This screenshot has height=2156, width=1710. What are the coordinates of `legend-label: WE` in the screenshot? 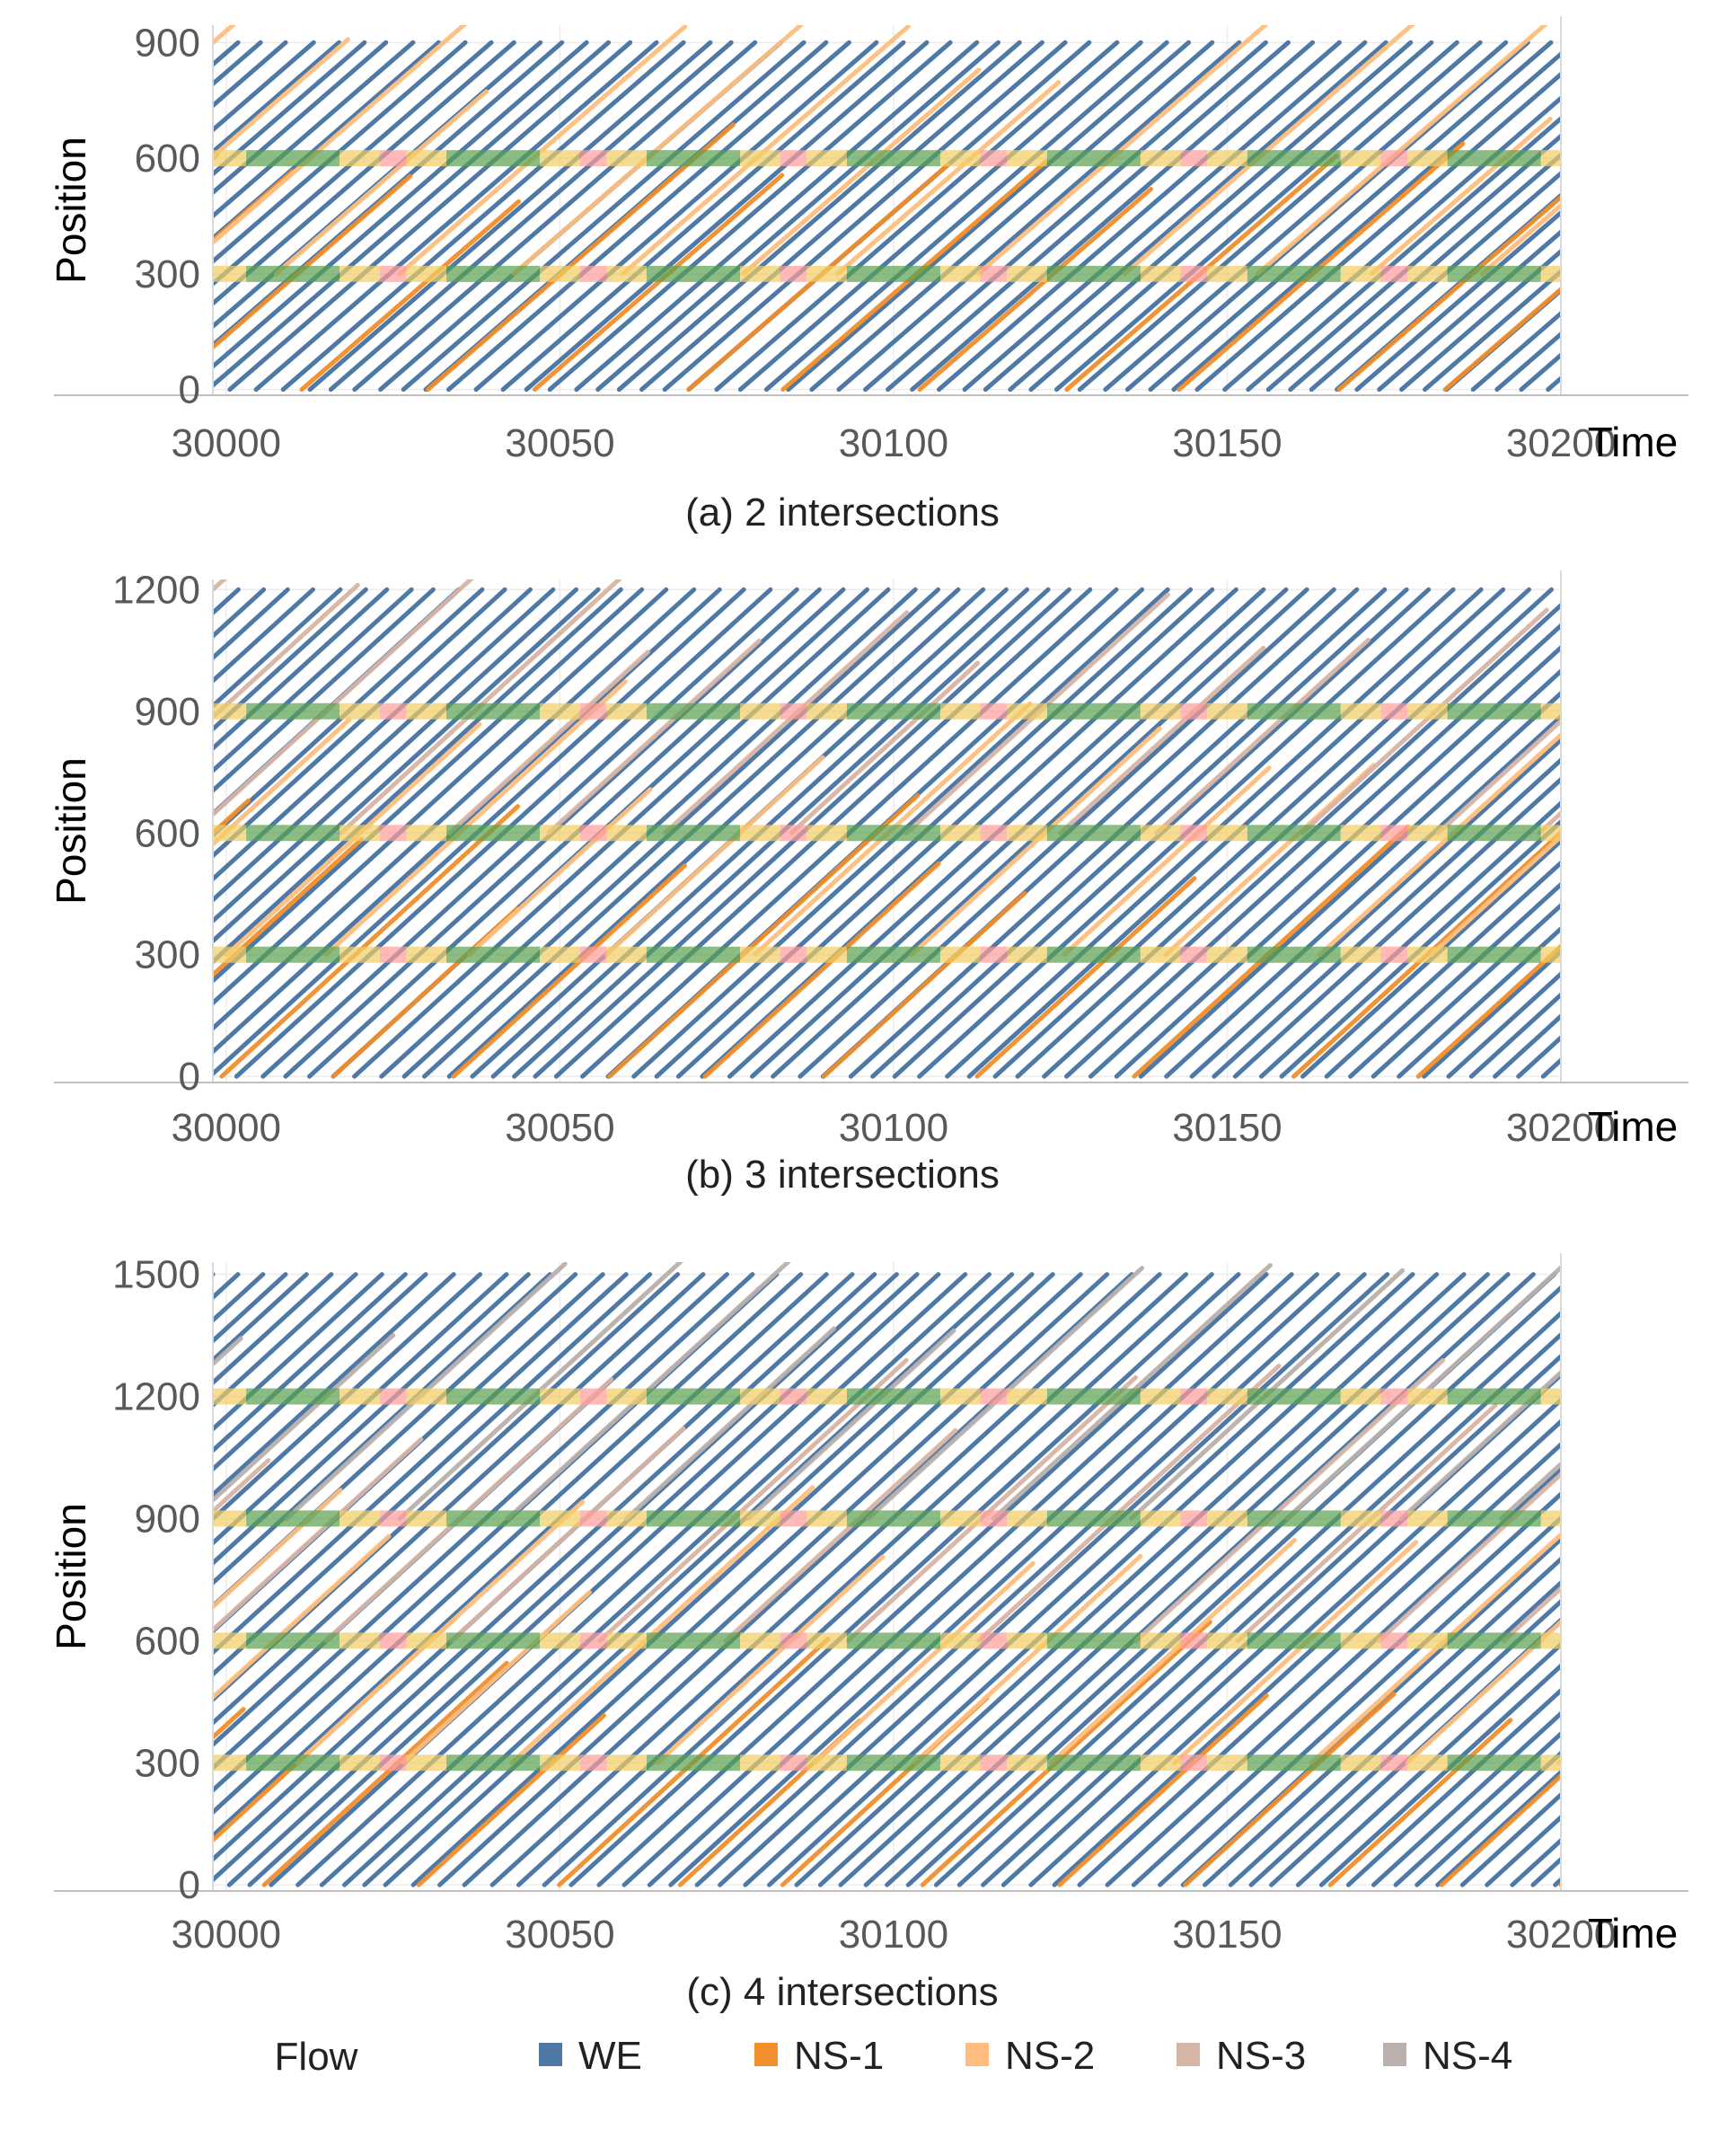 It's located at (610, 2056).